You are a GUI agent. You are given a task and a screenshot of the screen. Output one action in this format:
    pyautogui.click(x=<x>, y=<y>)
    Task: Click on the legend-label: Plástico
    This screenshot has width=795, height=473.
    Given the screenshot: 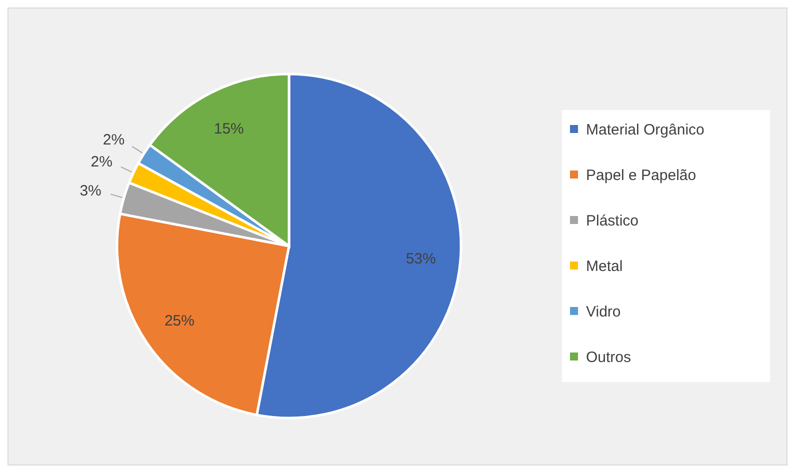 What is the action you would take?
    pyautogui.click(x=612, y=221)
    